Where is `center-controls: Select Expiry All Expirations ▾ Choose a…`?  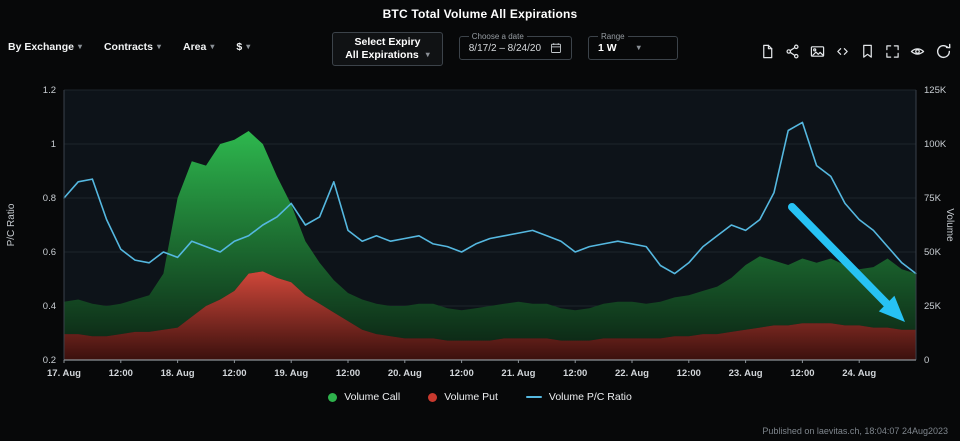 center-controls: Select Expiry All Expirations ▾ Choose a… is located at coordinates (505, 48).